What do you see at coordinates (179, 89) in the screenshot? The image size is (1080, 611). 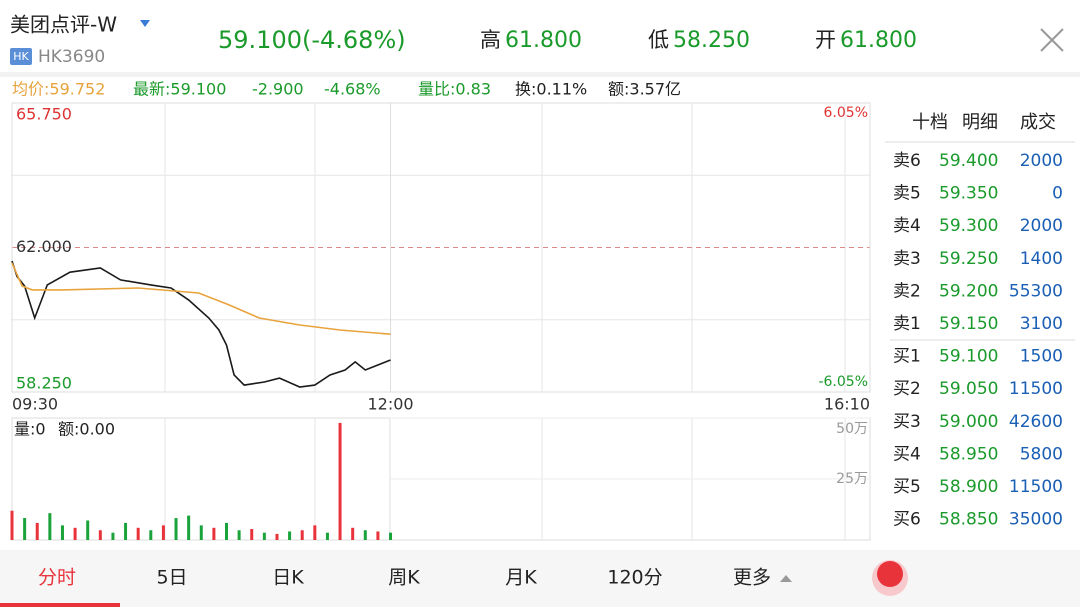 I see `latest: 最新:59.100` at bounding box center [179, 89].